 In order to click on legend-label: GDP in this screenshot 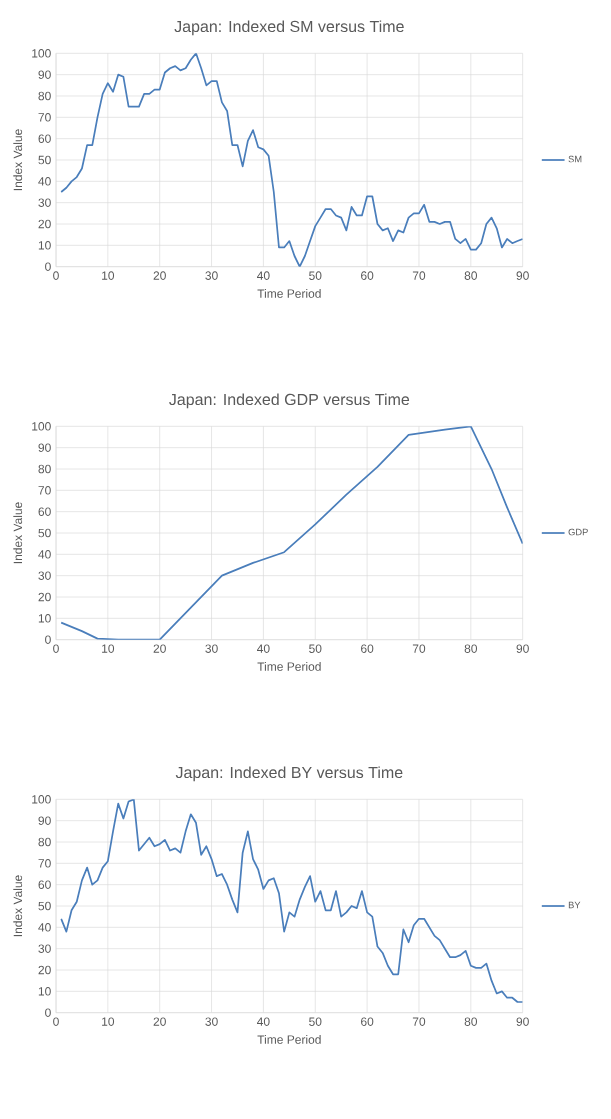, I will do `click(578, 532)`.